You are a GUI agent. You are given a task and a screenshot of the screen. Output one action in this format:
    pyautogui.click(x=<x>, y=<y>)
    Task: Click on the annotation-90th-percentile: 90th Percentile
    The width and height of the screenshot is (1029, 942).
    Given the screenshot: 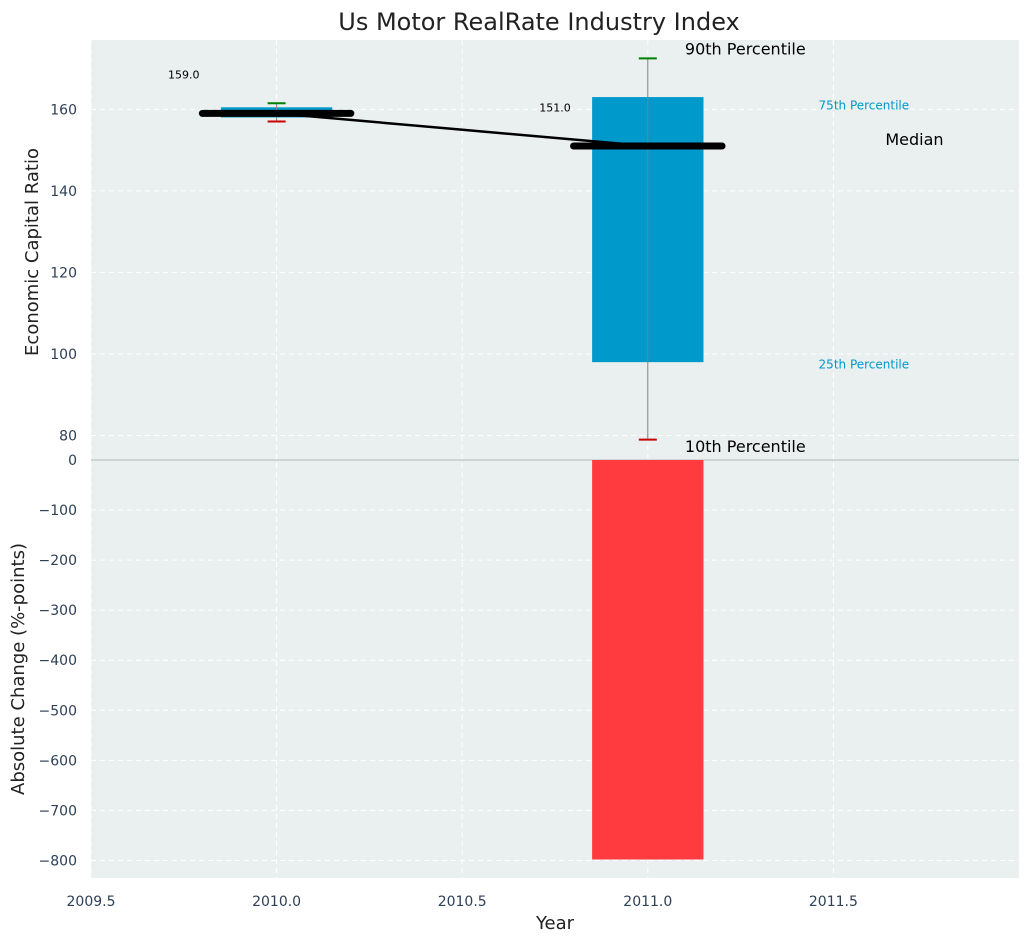 What is the action you would take?
    pyautogui.click(x=745, y=48)
    